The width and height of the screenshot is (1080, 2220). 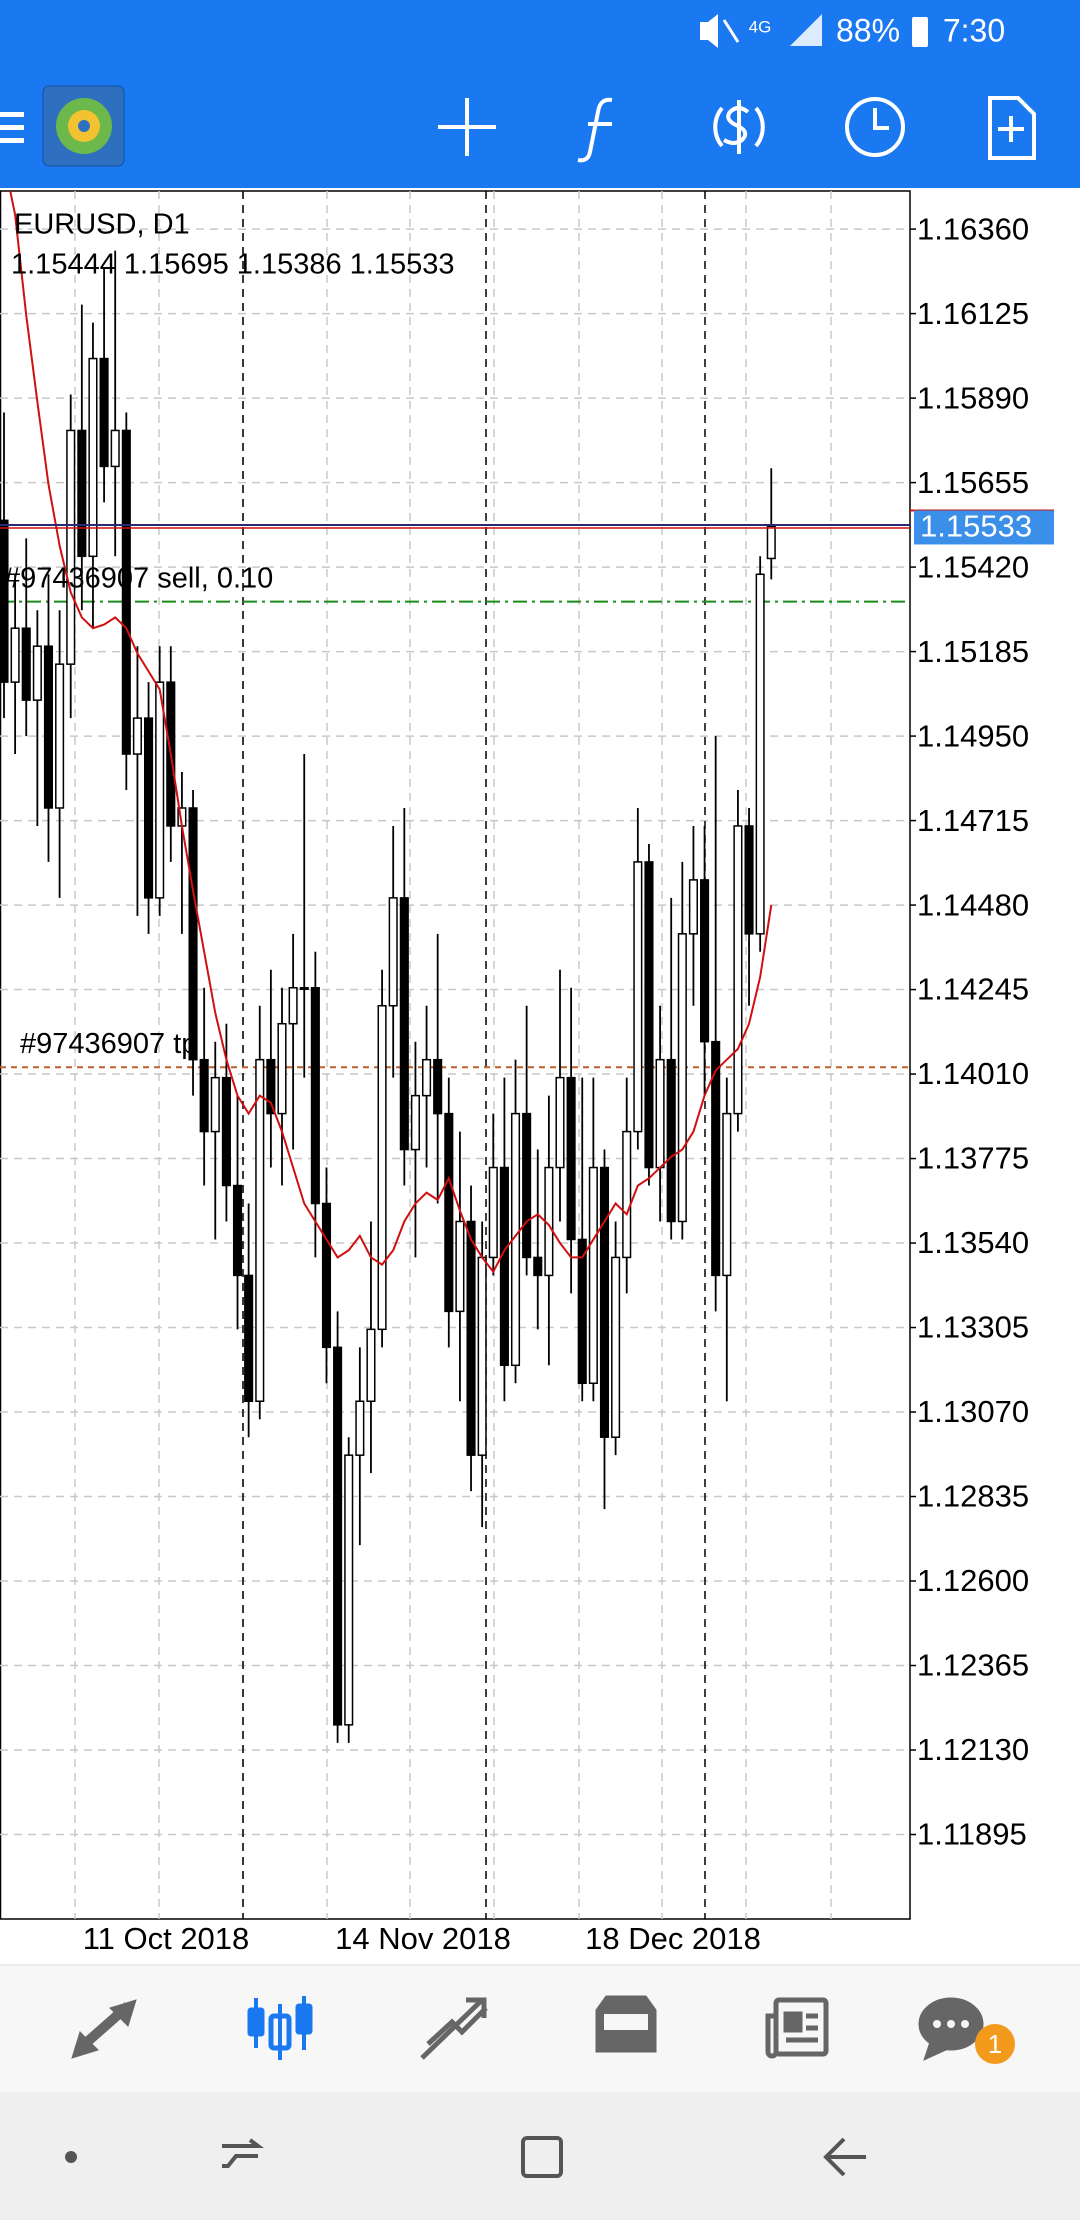 What do you see at coordinates (973, 1073) in the screenshot?
I see `y-tick-label: 1.14010` at bounding box center [973, 1073].